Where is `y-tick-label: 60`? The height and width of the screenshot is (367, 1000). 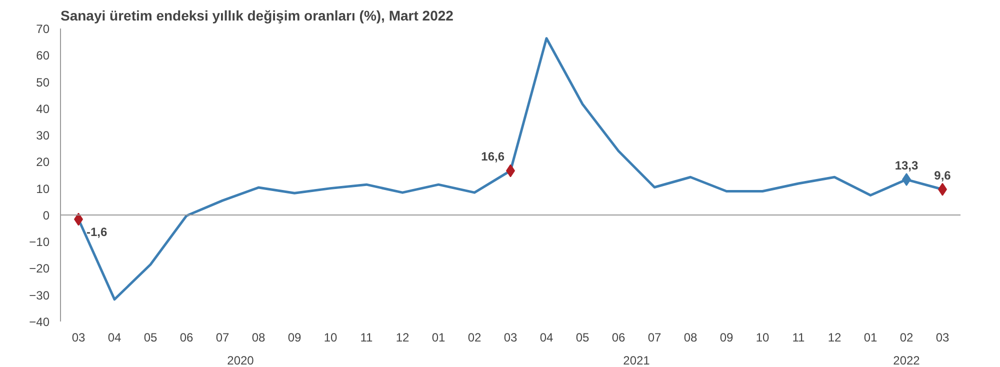 y-tick-label: 60 is located at coordinates (43, 55).